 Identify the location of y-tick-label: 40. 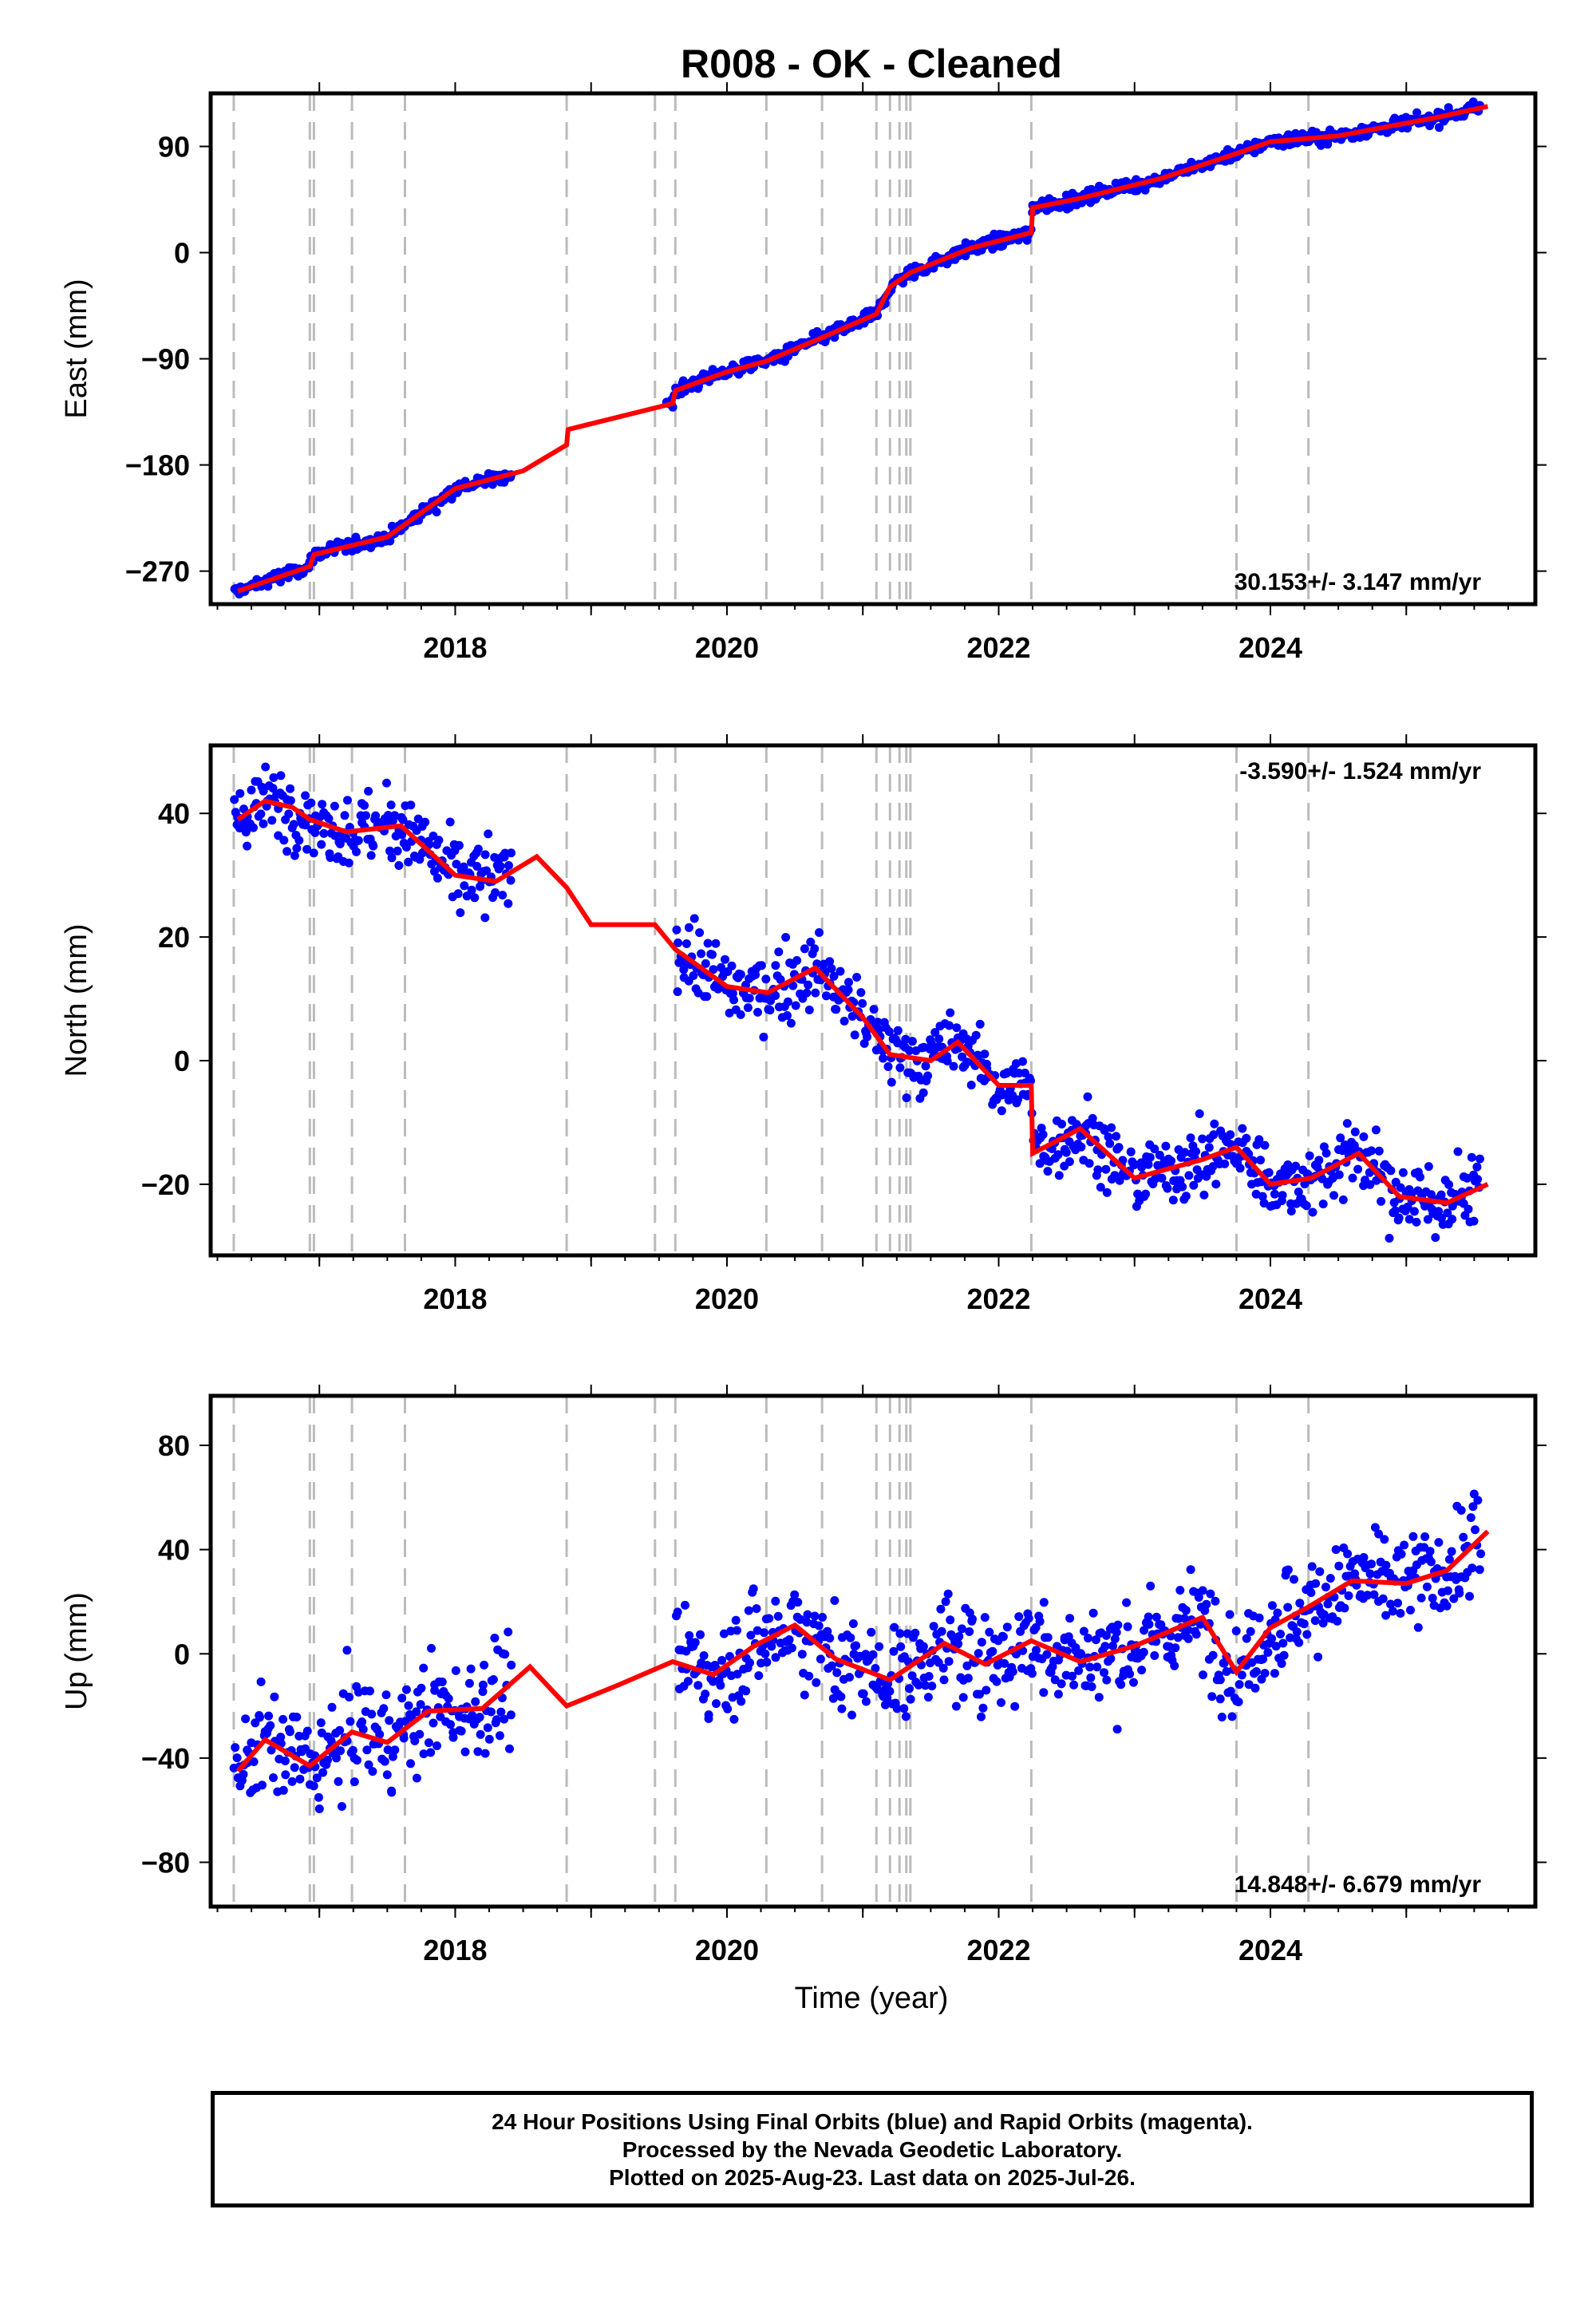
(174, 1550).